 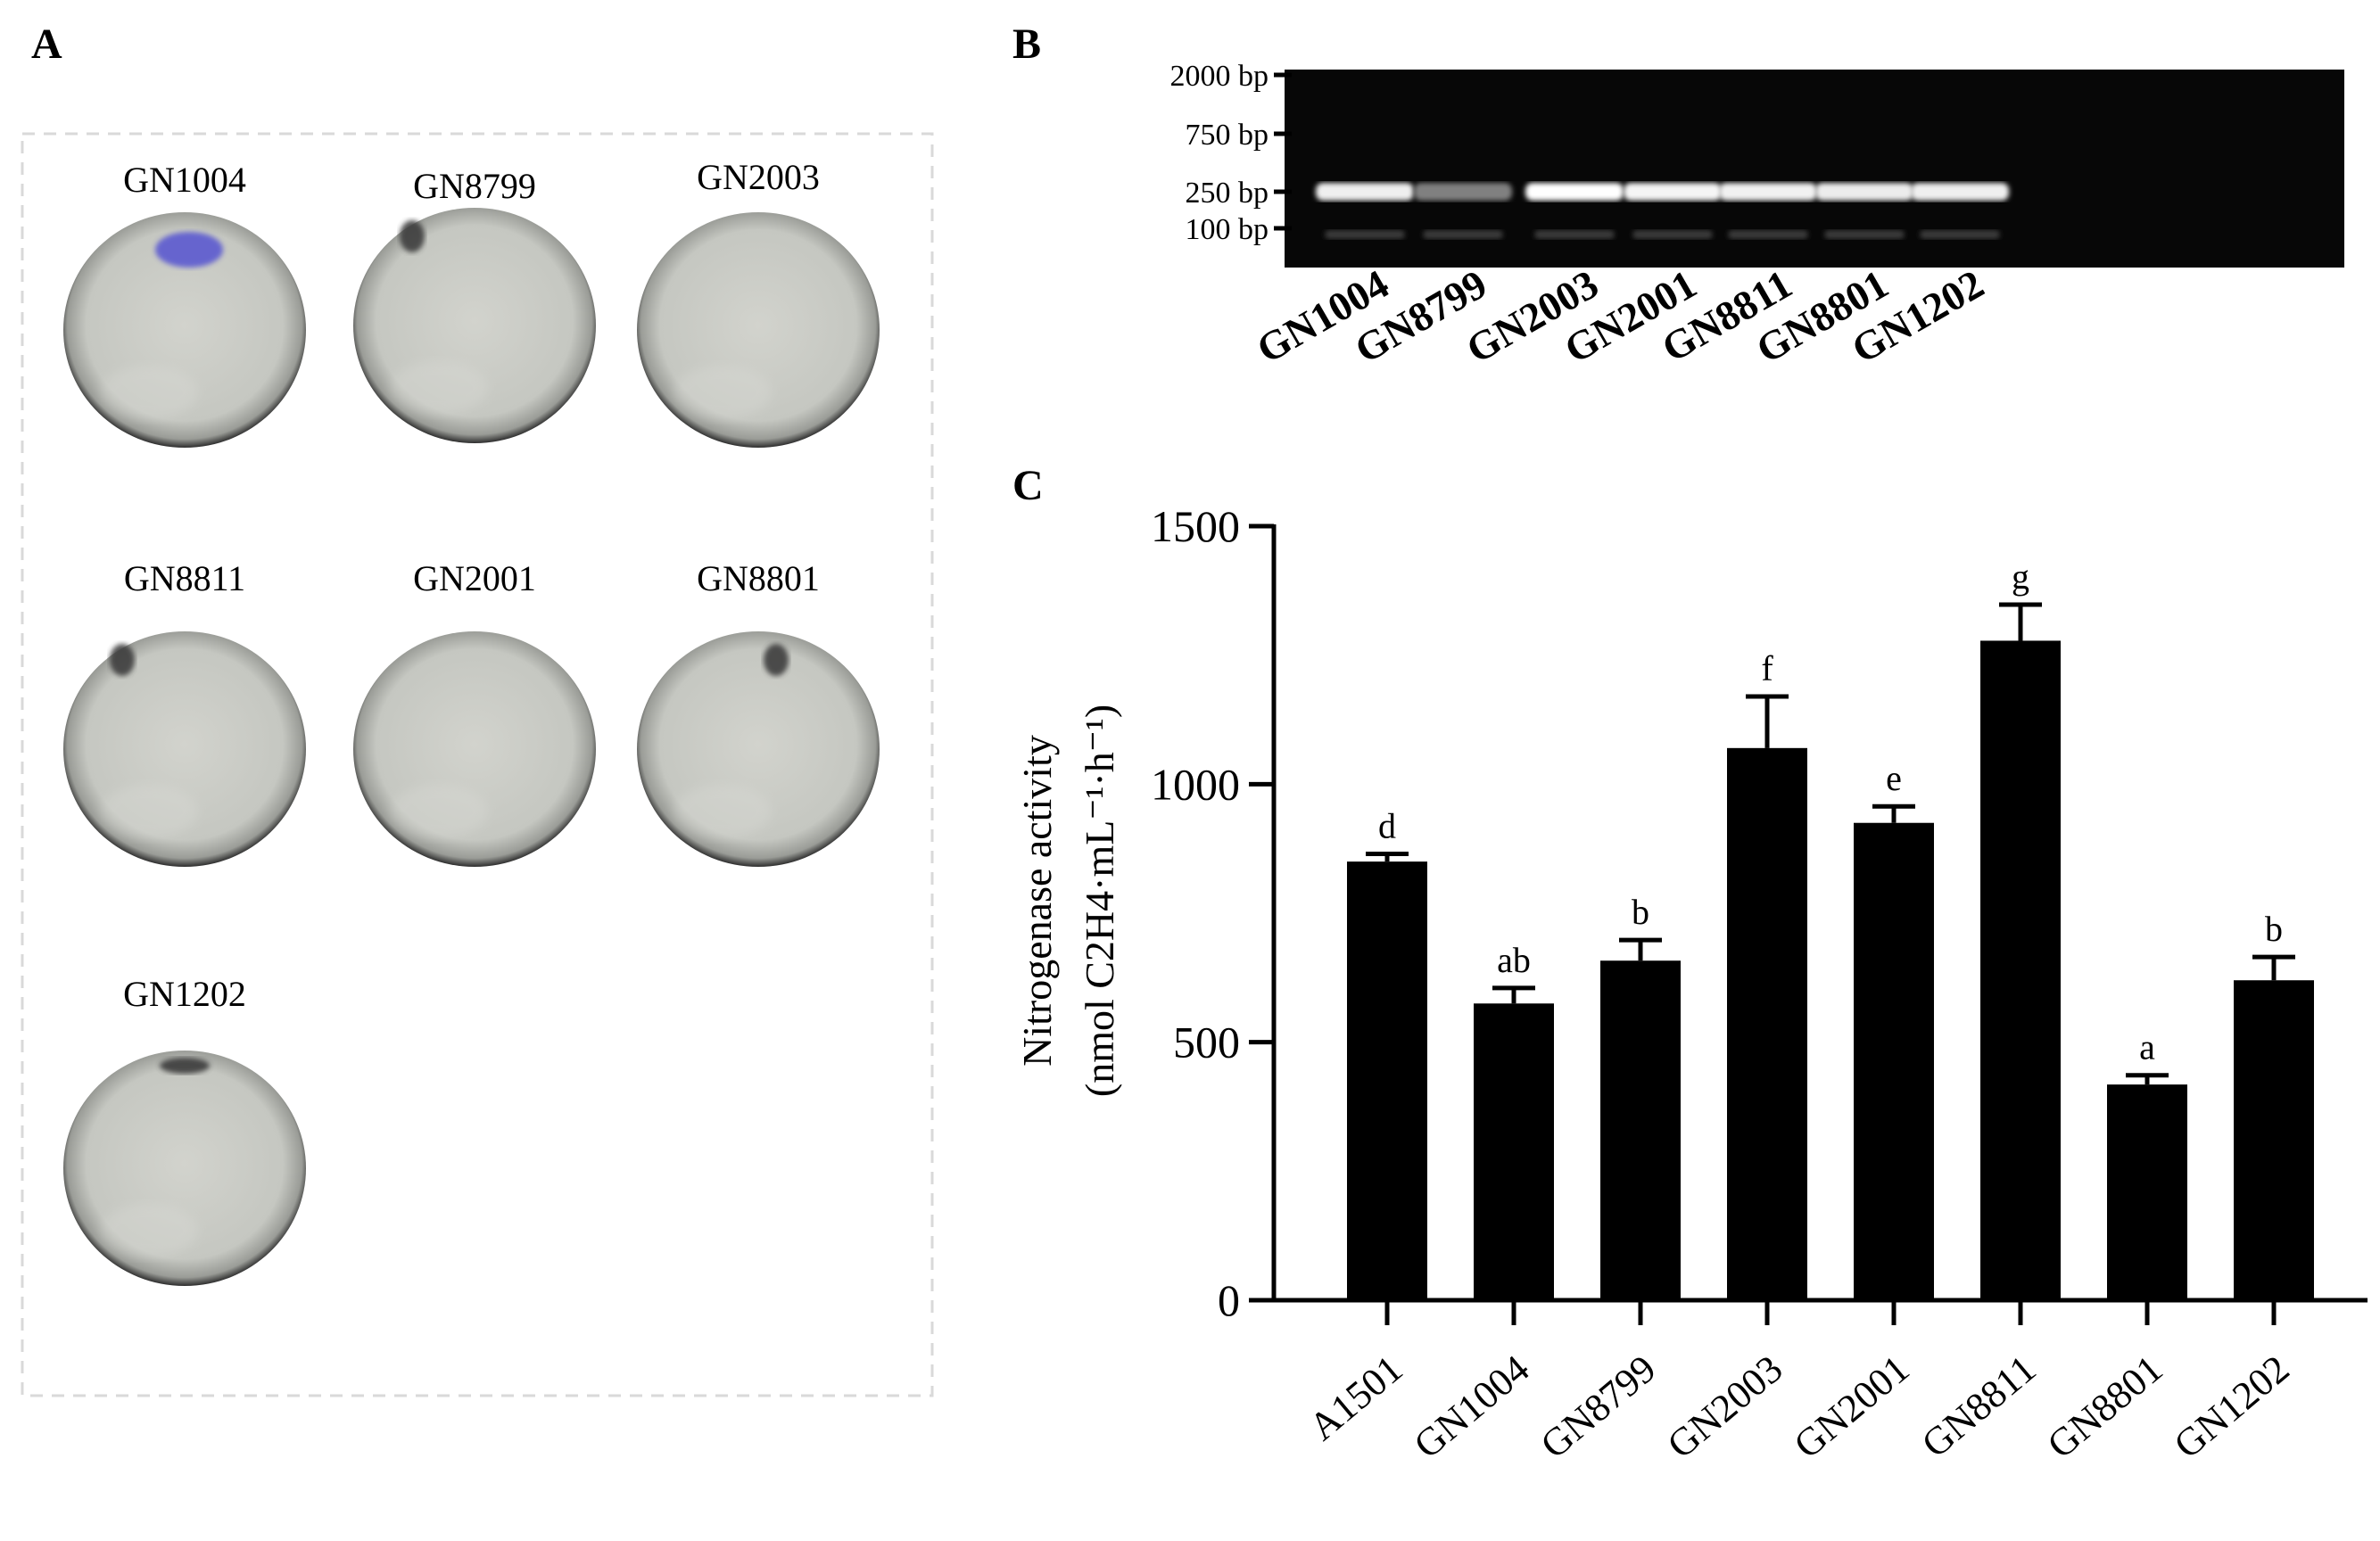 I want to click on plate-label: GN2003, so click(x=758, y=177).